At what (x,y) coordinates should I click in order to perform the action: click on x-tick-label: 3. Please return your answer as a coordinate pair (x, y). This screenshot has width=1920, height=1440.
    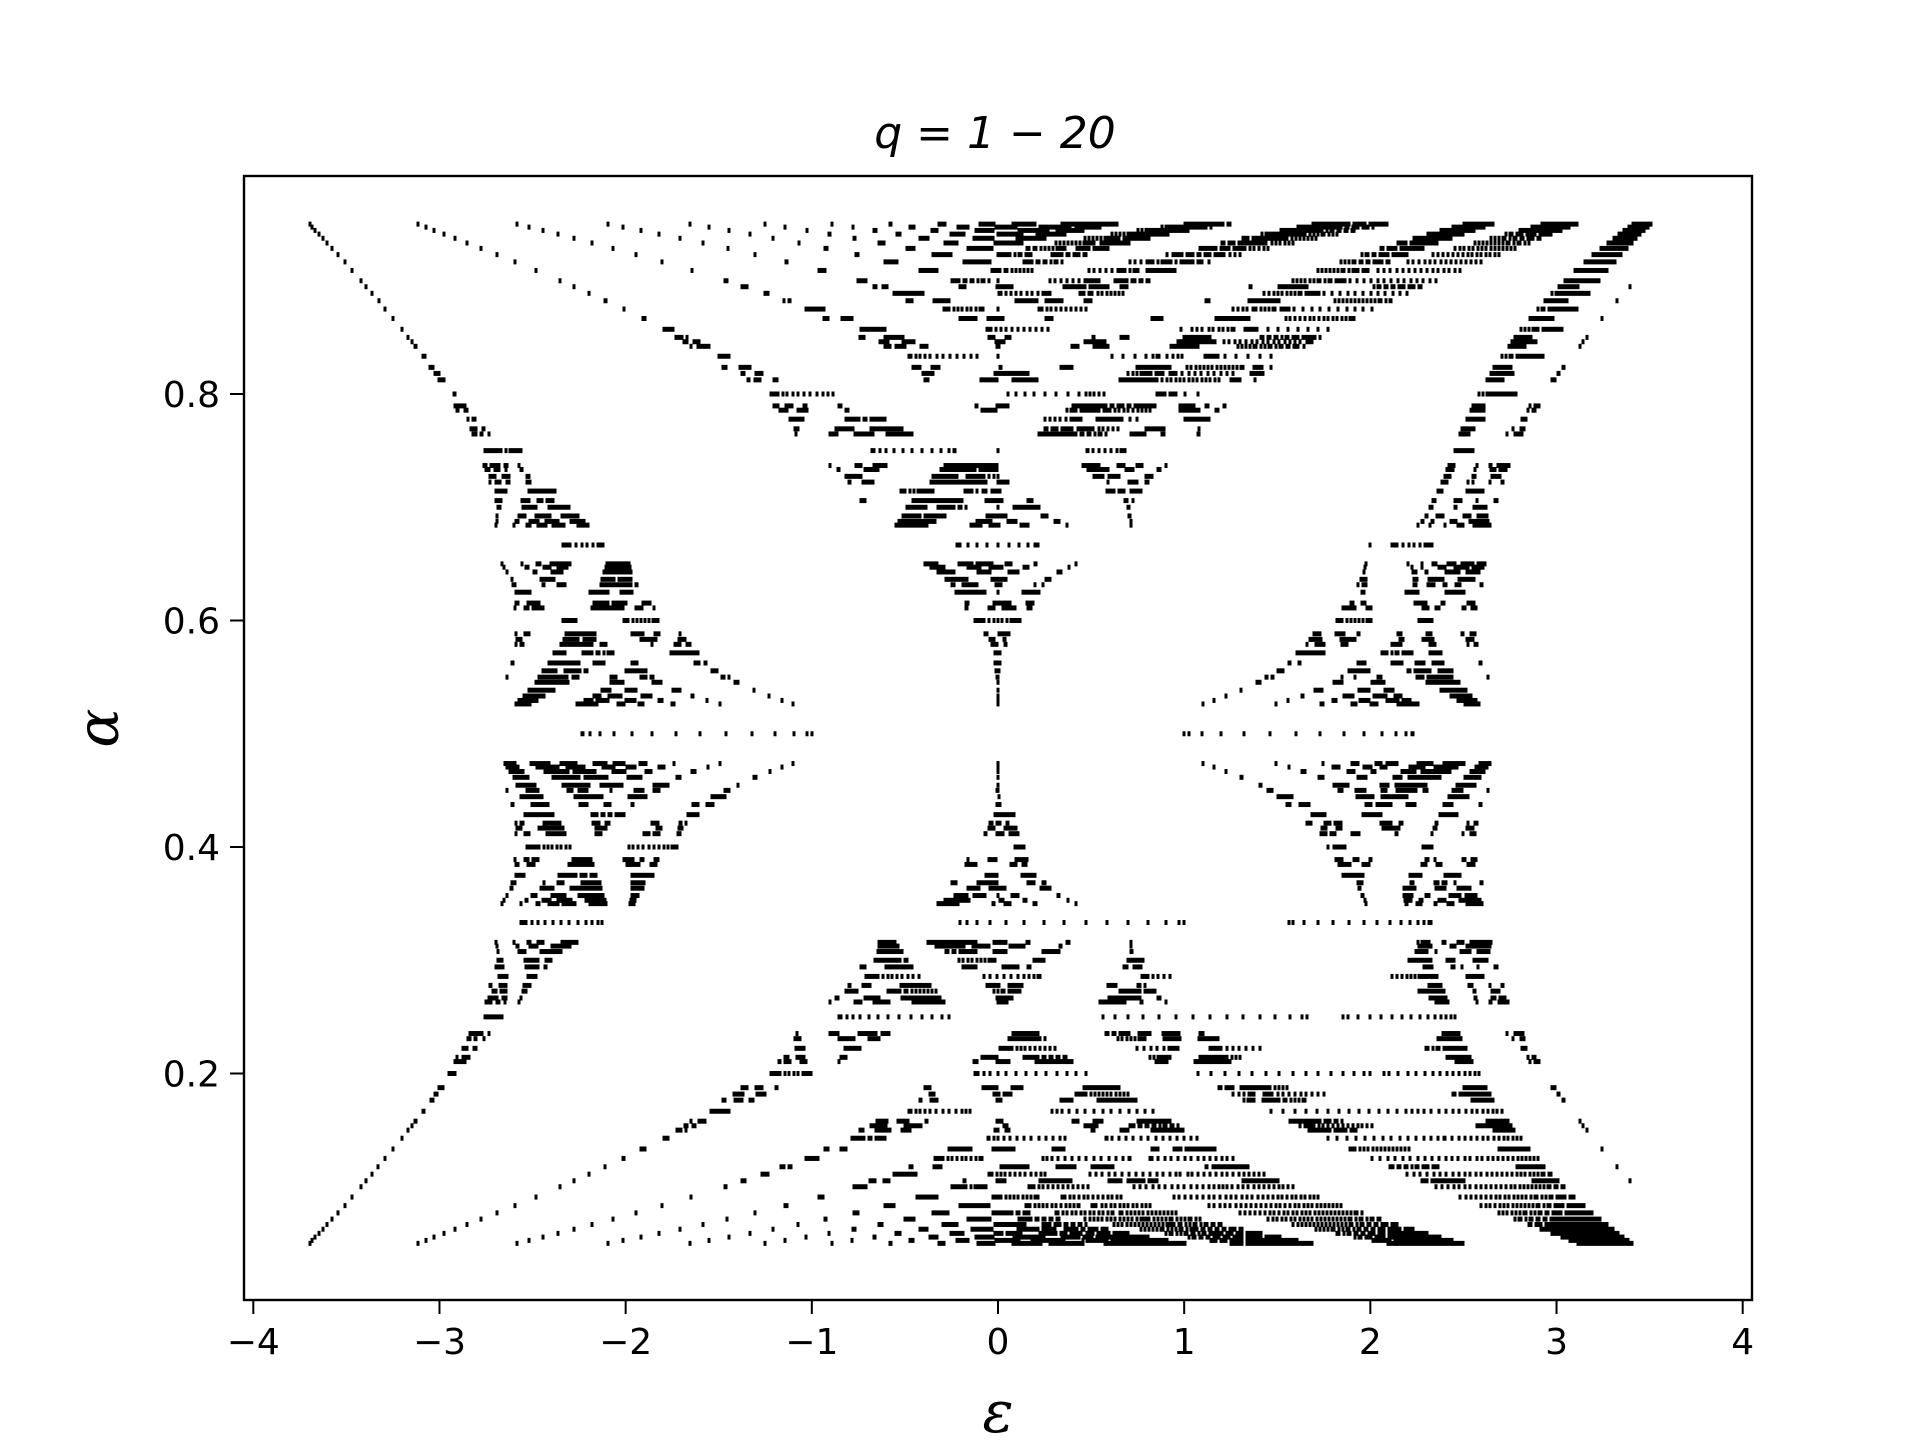
    Looking at the image, I should click on (1556, 1342).